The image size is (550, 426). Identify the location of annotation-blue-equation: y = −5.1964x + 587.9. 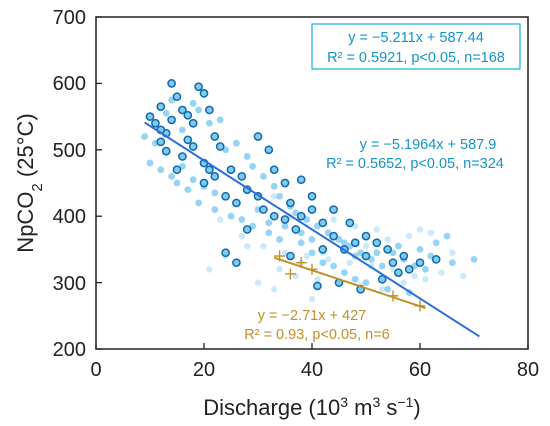
(428, 145).